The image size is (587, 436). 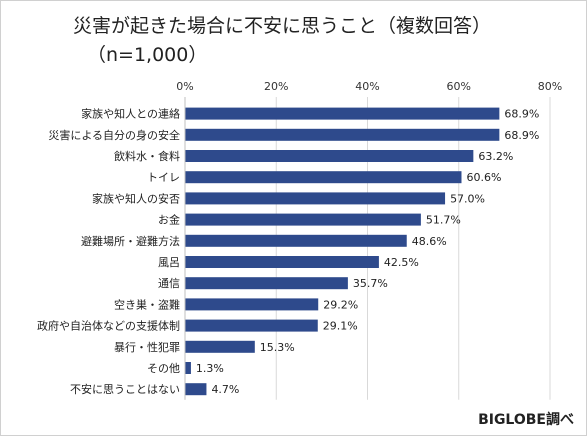 I want to click on source-credit: BIGLOBE調べ, so click(x=526, y=420).